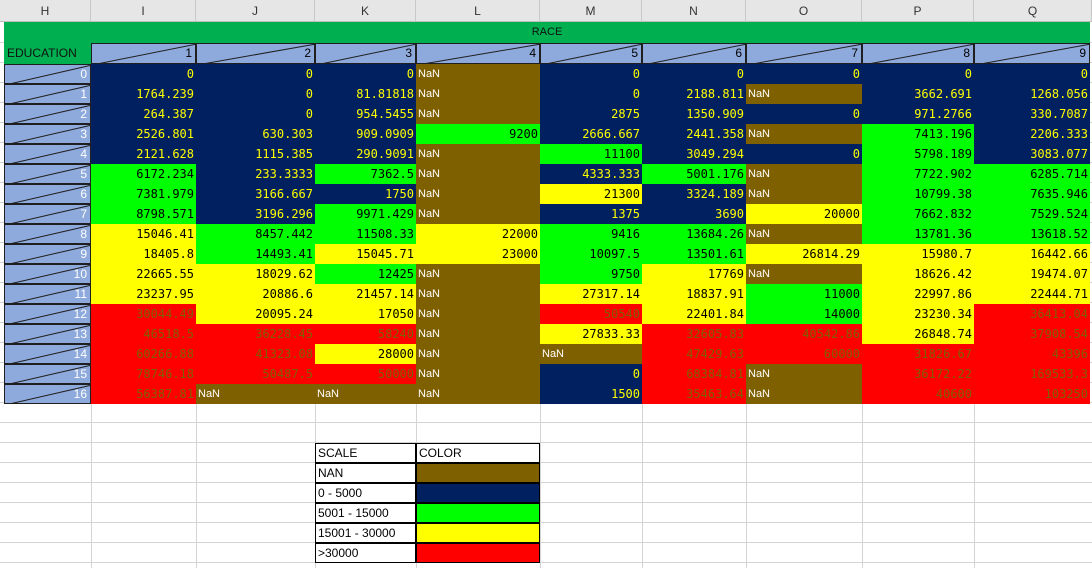  I want to click on column-header-l: L, so click(478, 11).